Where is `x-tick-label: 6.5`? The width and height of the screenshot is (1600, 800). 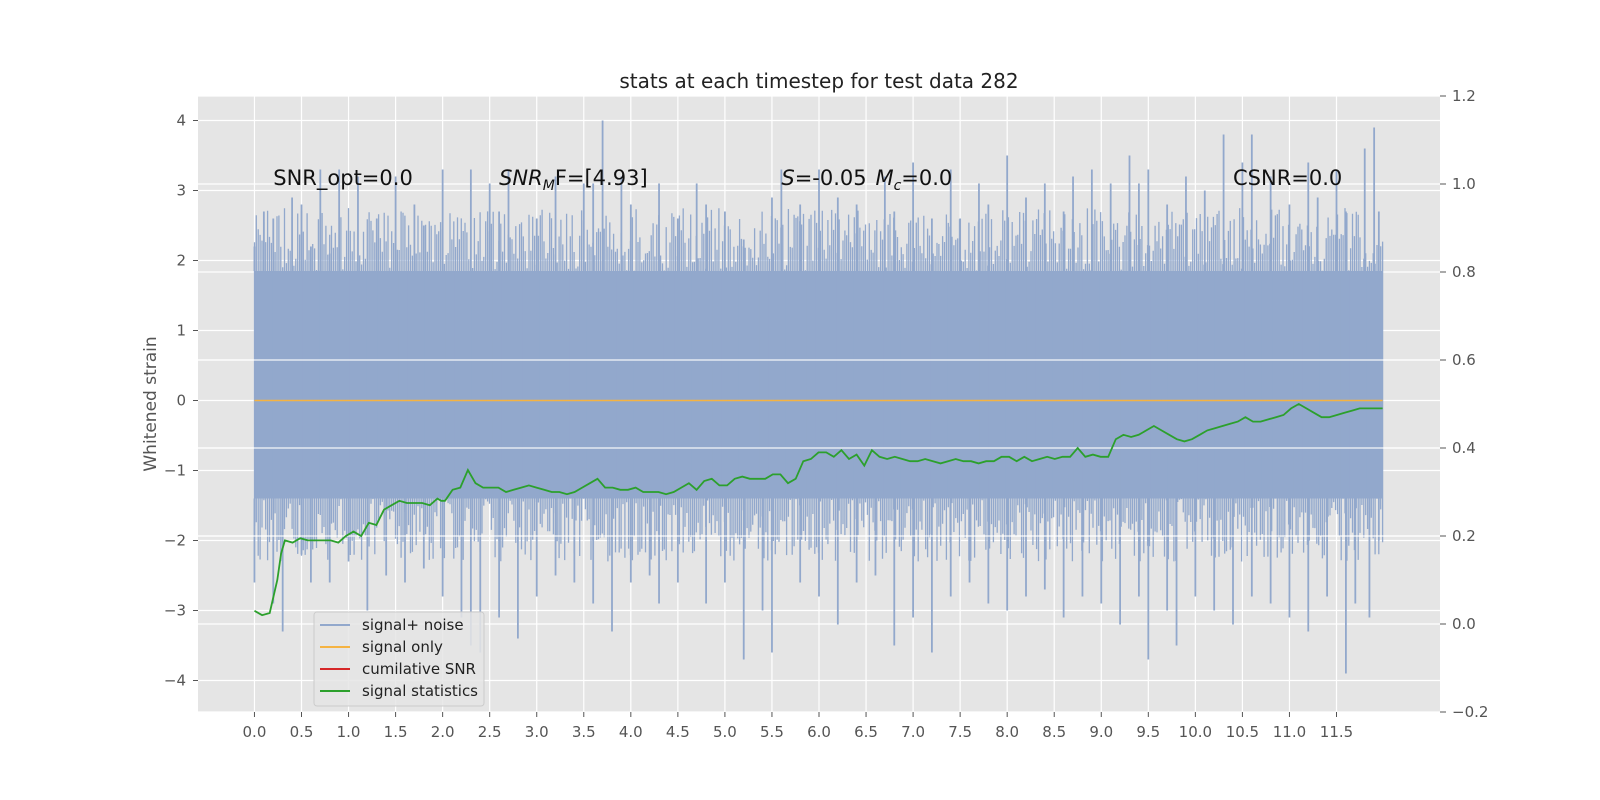
x-tick-label: 6.5 is located at coordinates (866, 732).